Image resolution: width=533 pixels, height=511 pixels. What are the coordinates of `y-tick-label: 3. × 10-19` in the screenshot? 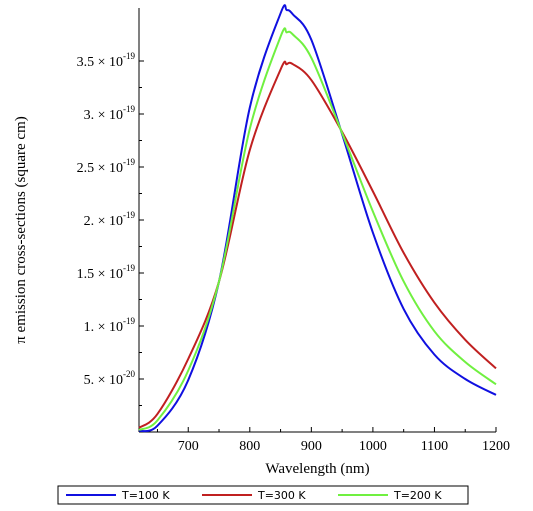 It's located at (110, 113).